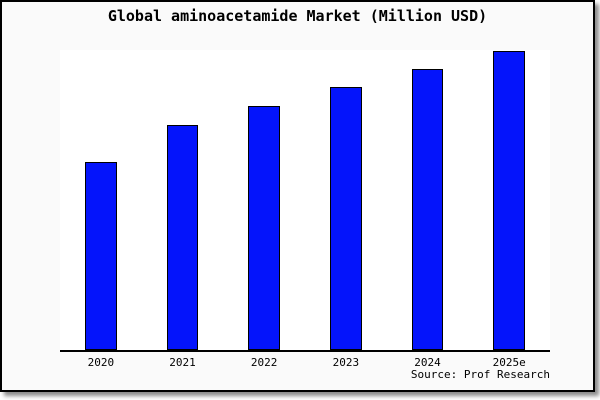 The image size is (600, 400). Describe the element at coordinates (480, 374) in the screenshot. I see `source-credit: Source: Prof Research` at that location.